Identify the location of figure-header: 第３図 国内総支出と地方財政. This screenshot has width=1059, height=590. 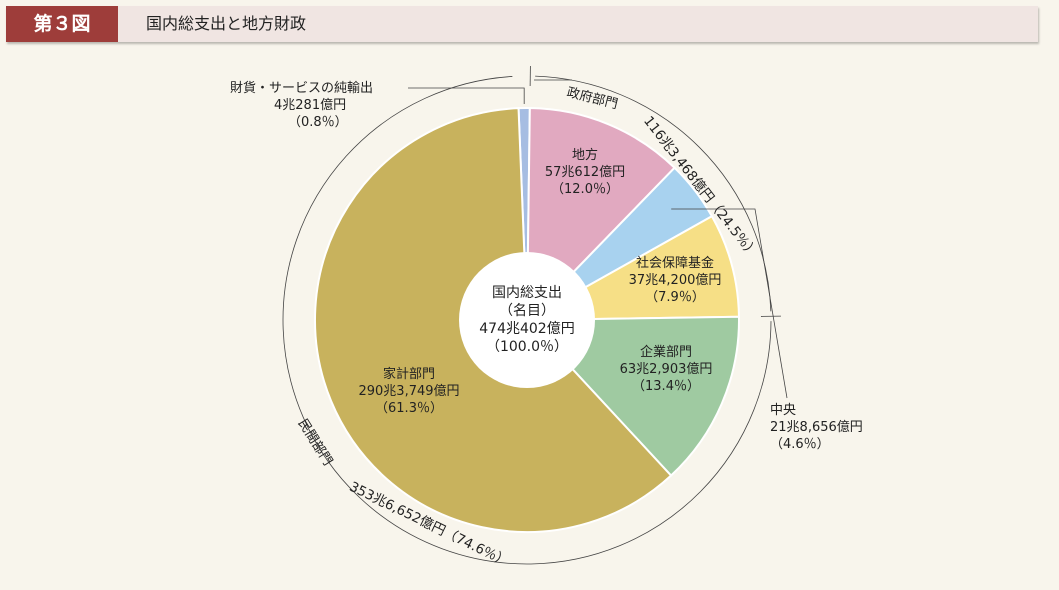
(522, 24).